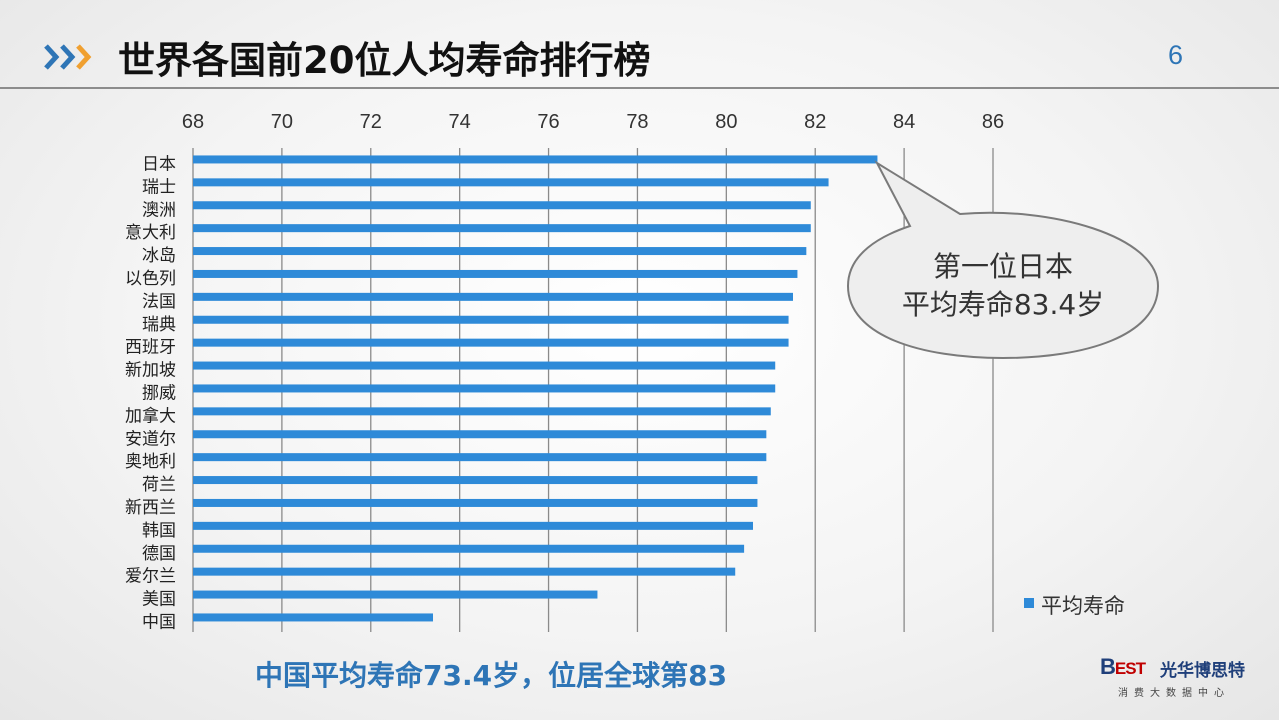 The image size is (1279, 720). What do you see at coordinates (637, 122) in the screenshot?
I see `x-tick-label: 78` at bounding box center [637, 122].